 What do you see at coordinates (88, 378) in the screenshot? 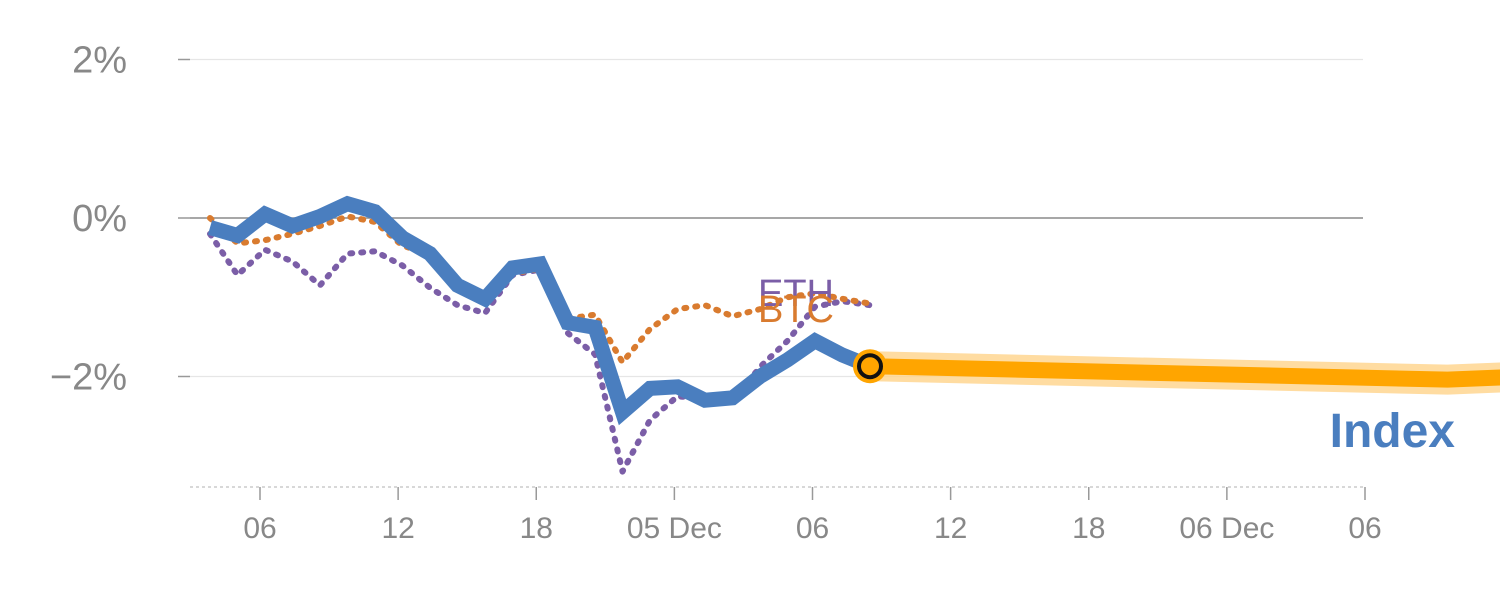
I see `y-tick-label-2: −2%` at bounding box center [88, 378].